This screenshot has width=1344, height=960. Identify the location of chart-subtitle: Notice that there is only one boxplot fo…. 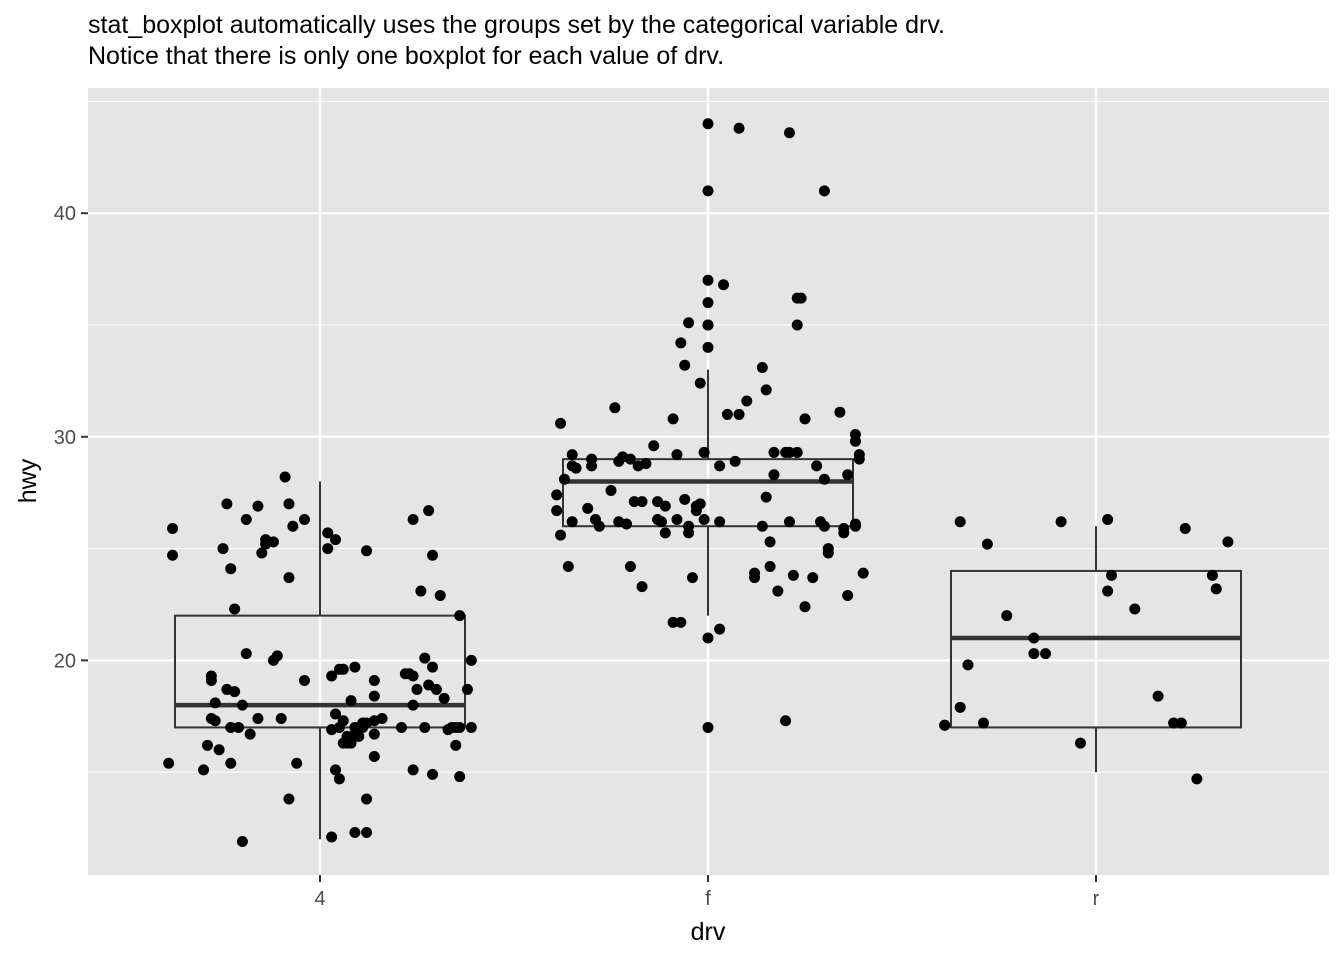
(406, 56).